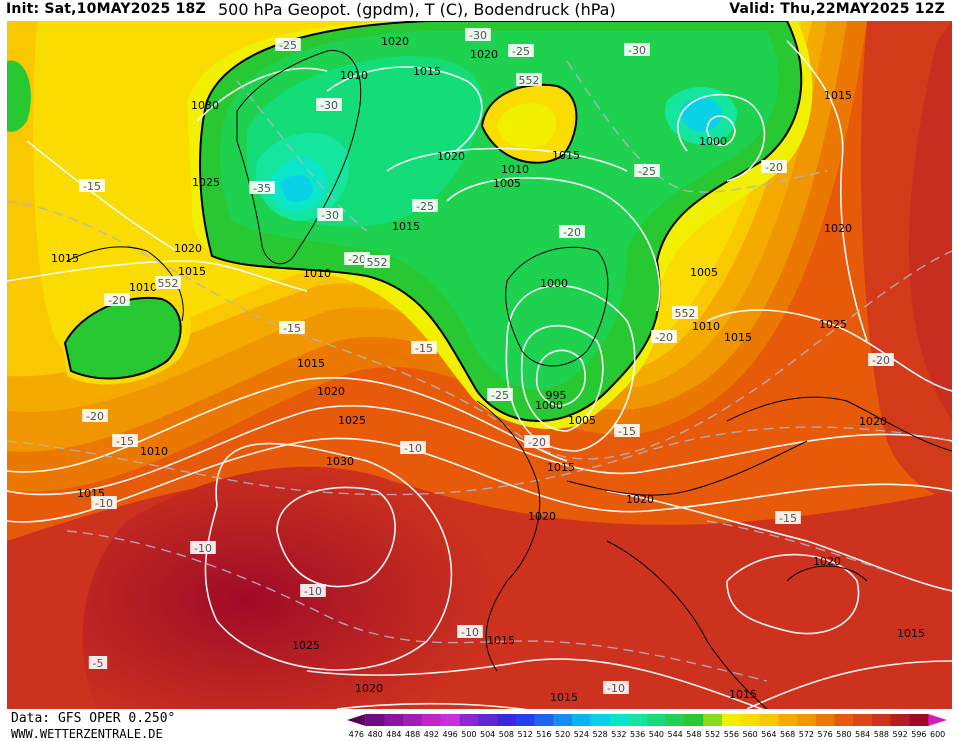 Image resolution: width=959 pixels, height=741 pixels. Describe the element at coordinates (599, 734) in the screenshot. I see `legend-tick-label: 528` at that location.